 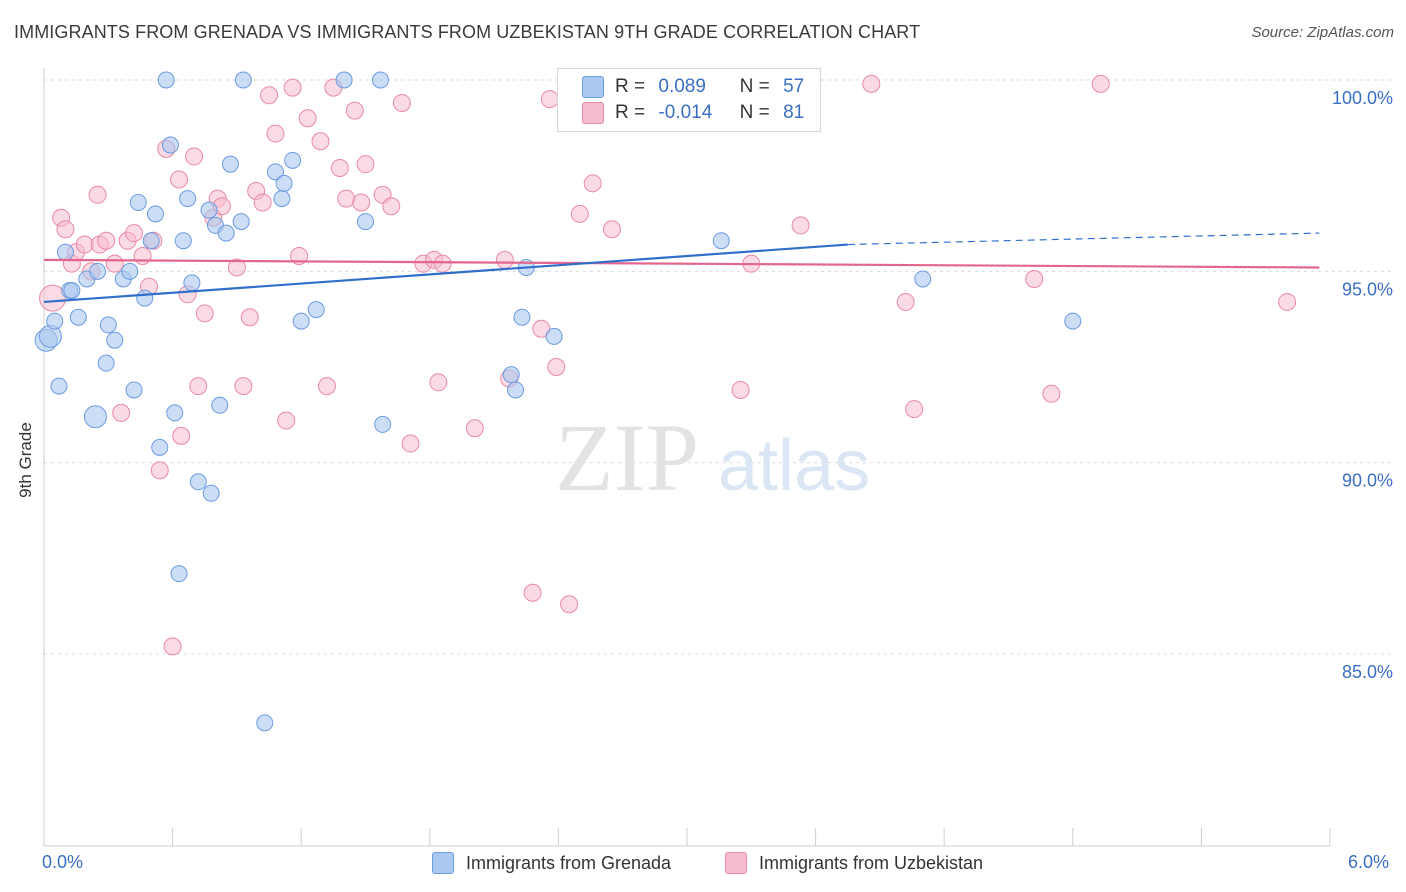 I want to click on trend-line-uzbekistan, so click(x=681, y=263).